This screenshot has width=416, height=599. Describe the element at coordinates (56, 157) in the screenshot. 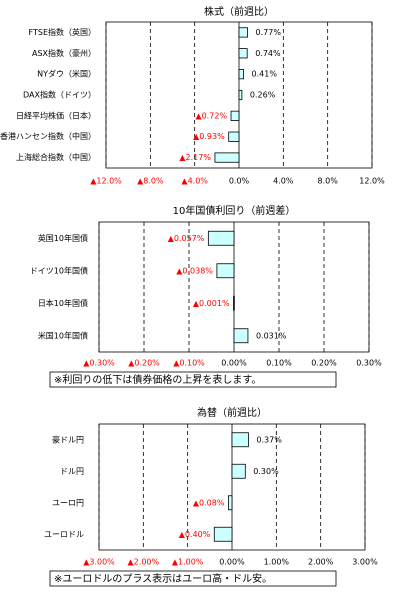

I see `category-label: 上海総合指数（中国）` at that location.